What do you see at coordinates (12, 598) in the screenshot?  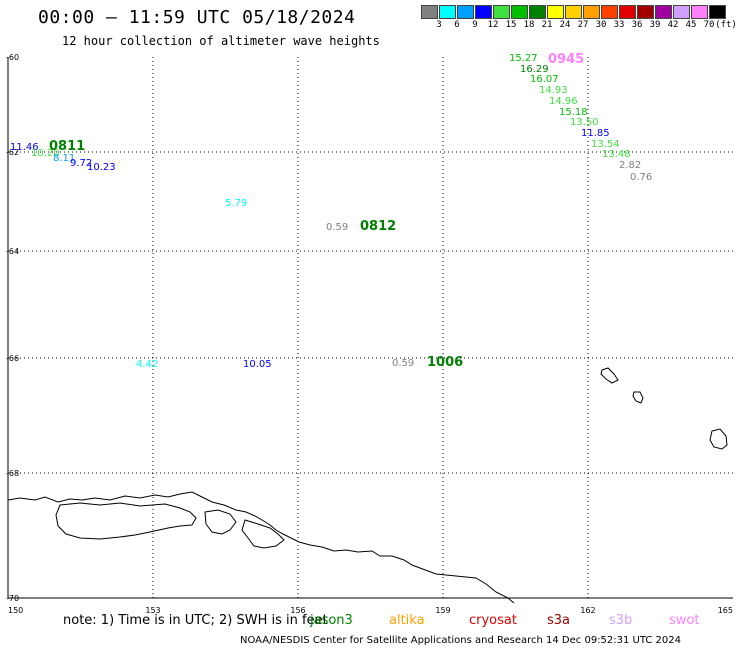 I see `y-tick-label: -70` at bounding box center [12, 598].